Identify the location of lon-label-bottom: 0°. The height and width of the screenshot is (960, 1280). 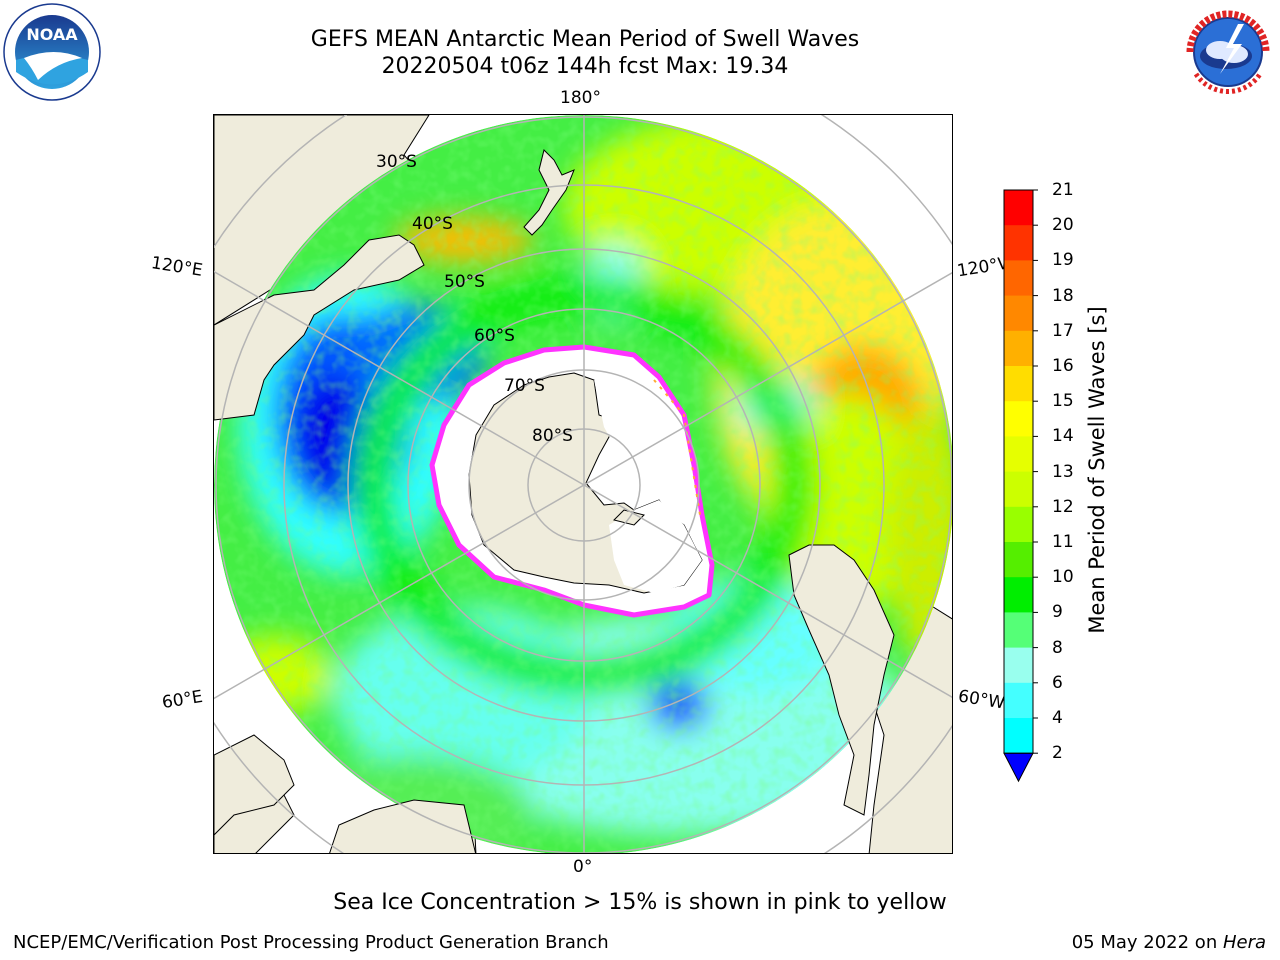
(583, 867).